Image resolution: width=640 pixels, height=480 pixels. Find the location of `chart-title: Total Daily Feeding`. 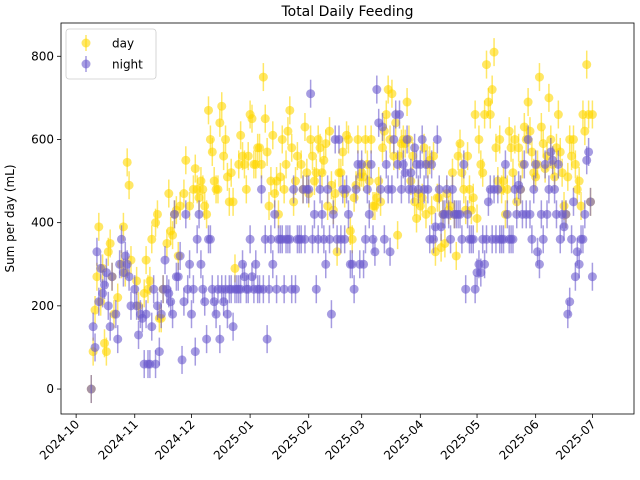

chart-title: Total Daily Feeding is located at coordinates (346, 12).